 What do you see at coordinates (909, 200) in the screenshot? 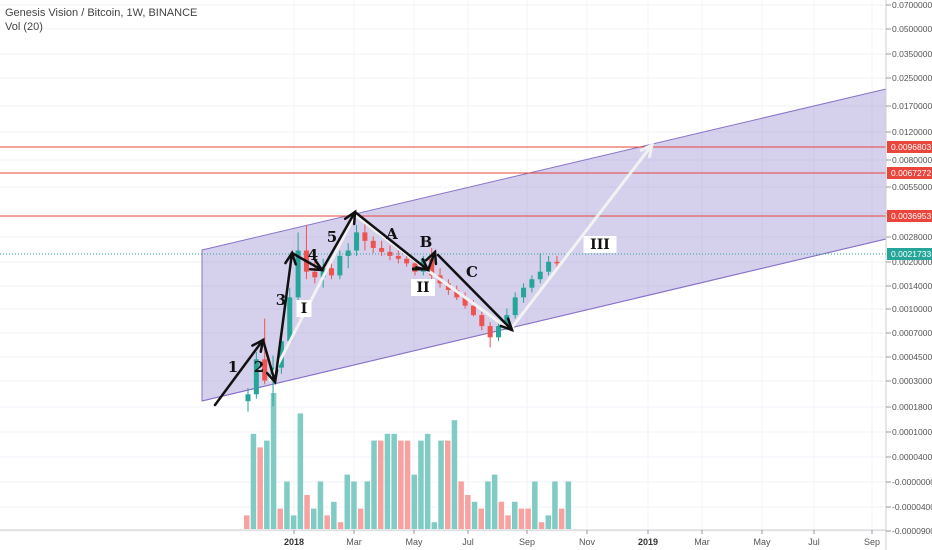
I see `price-tags: 0.0096803 0.0067272 0.0036953 0.0021733` at bounding box center [909, 200].